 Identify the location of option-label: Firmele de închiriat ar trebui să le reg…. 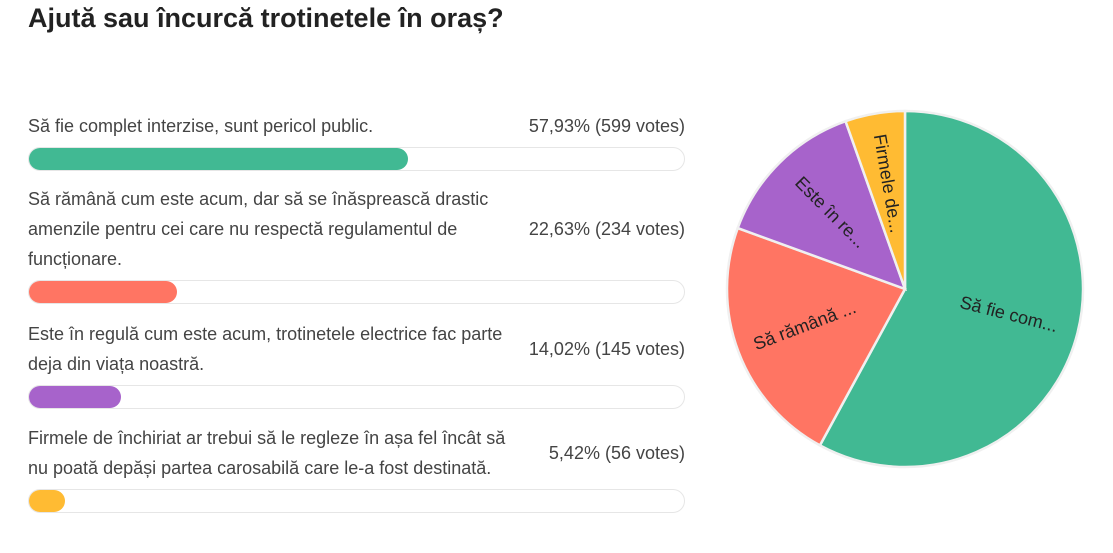
(267, 453).